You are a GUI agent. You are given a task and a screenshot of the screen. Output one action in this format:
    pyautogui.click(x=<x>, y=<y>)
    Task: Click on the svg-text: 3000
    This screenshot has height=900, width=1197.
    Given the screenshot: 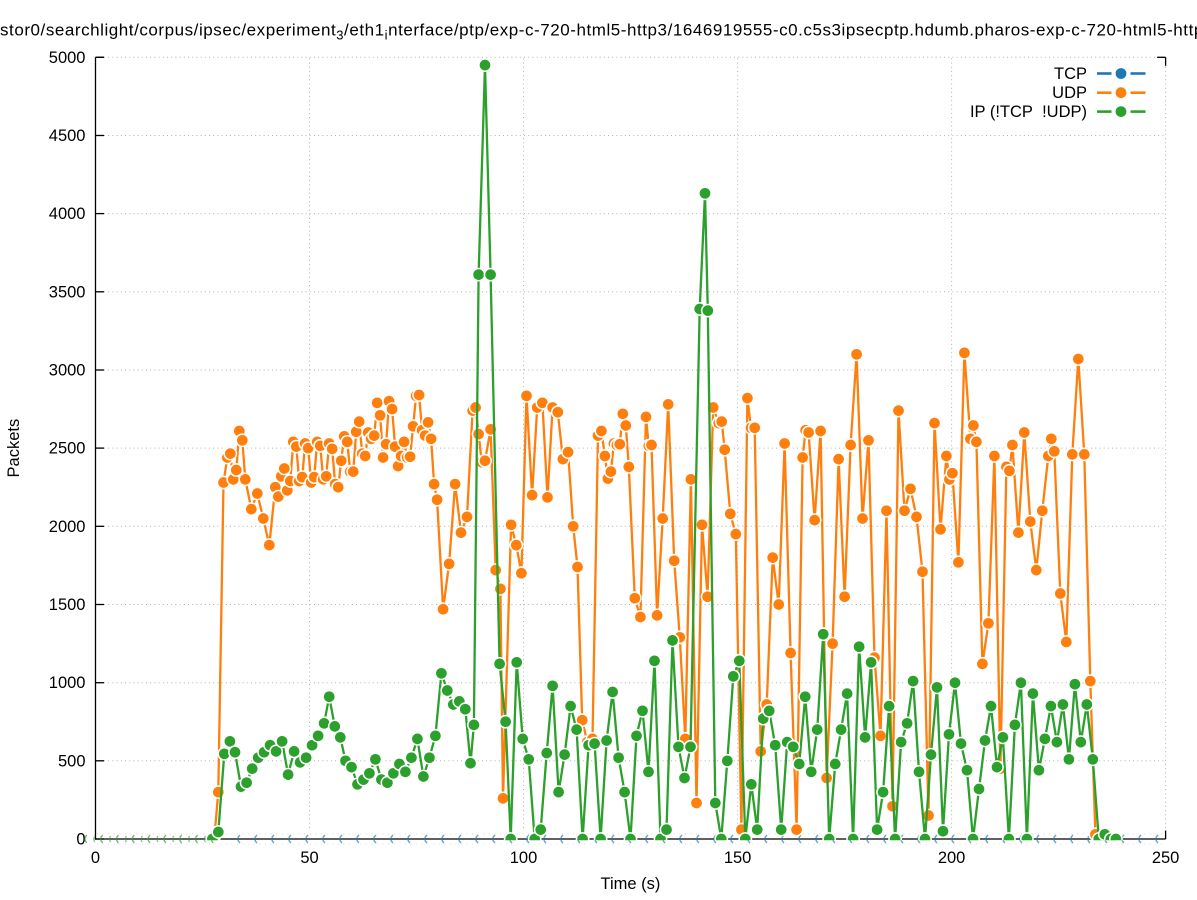 What is the action you would take?
    pyautogui.click(x=67, y=371)
    